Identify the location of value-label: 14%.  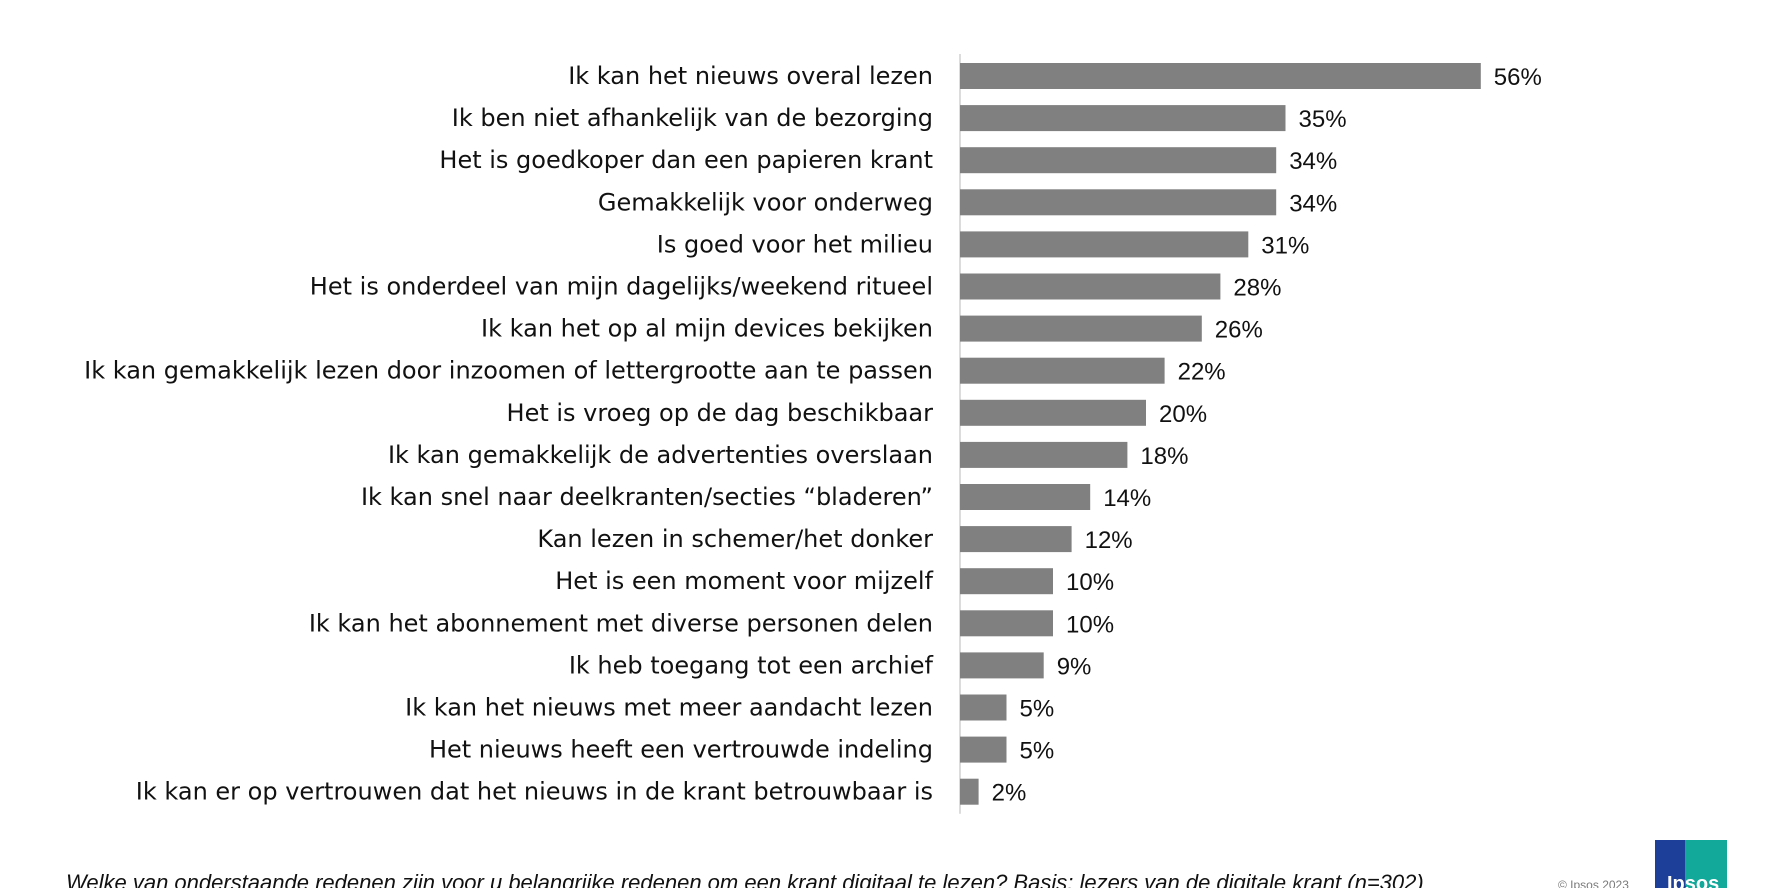
(1127, 498).